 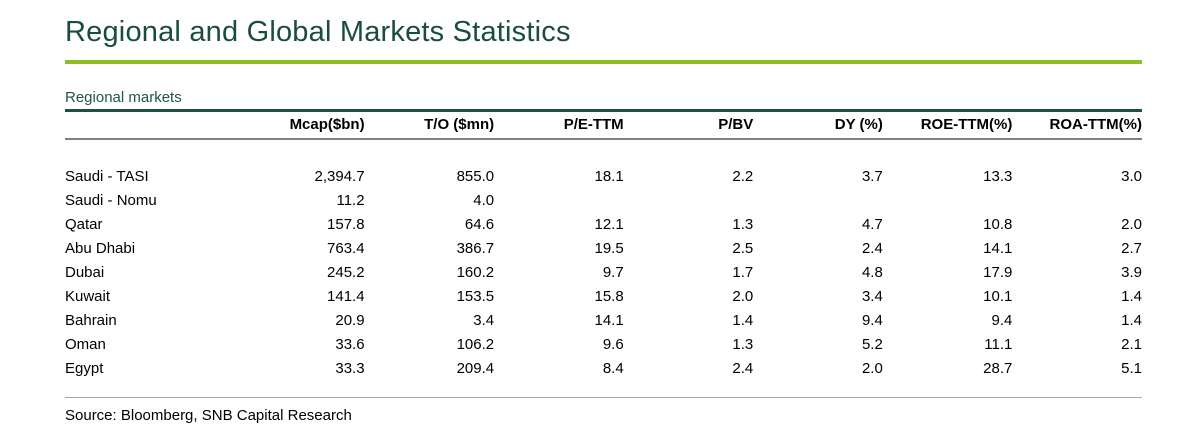 What do you see at coordinates (609, 249) in the screenshot?
I see `value-cell: 19.5` at bounding box center [609, 249].